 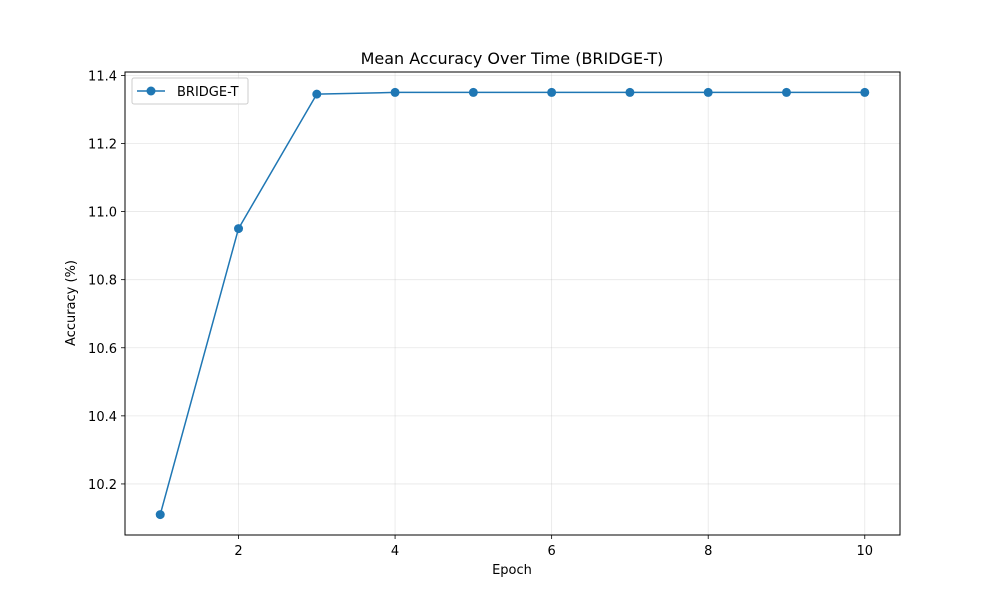 I want to click on x-tick-label: 4, so click(x=395, y=551).